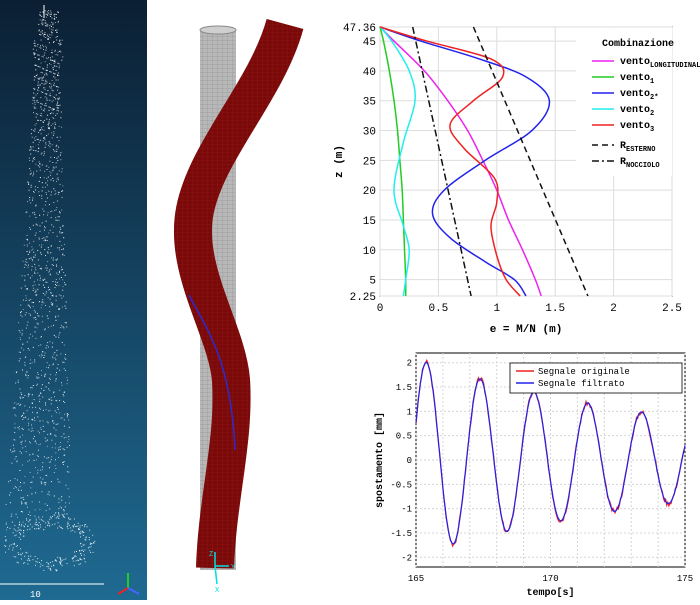 Image resolution: width=700 pixels, height=605 pixels. What do you see at coordinates (526, 330) in the screenshot?
I see `x-axis-label: e = M/N (m)` at bounding box center [526, 330].